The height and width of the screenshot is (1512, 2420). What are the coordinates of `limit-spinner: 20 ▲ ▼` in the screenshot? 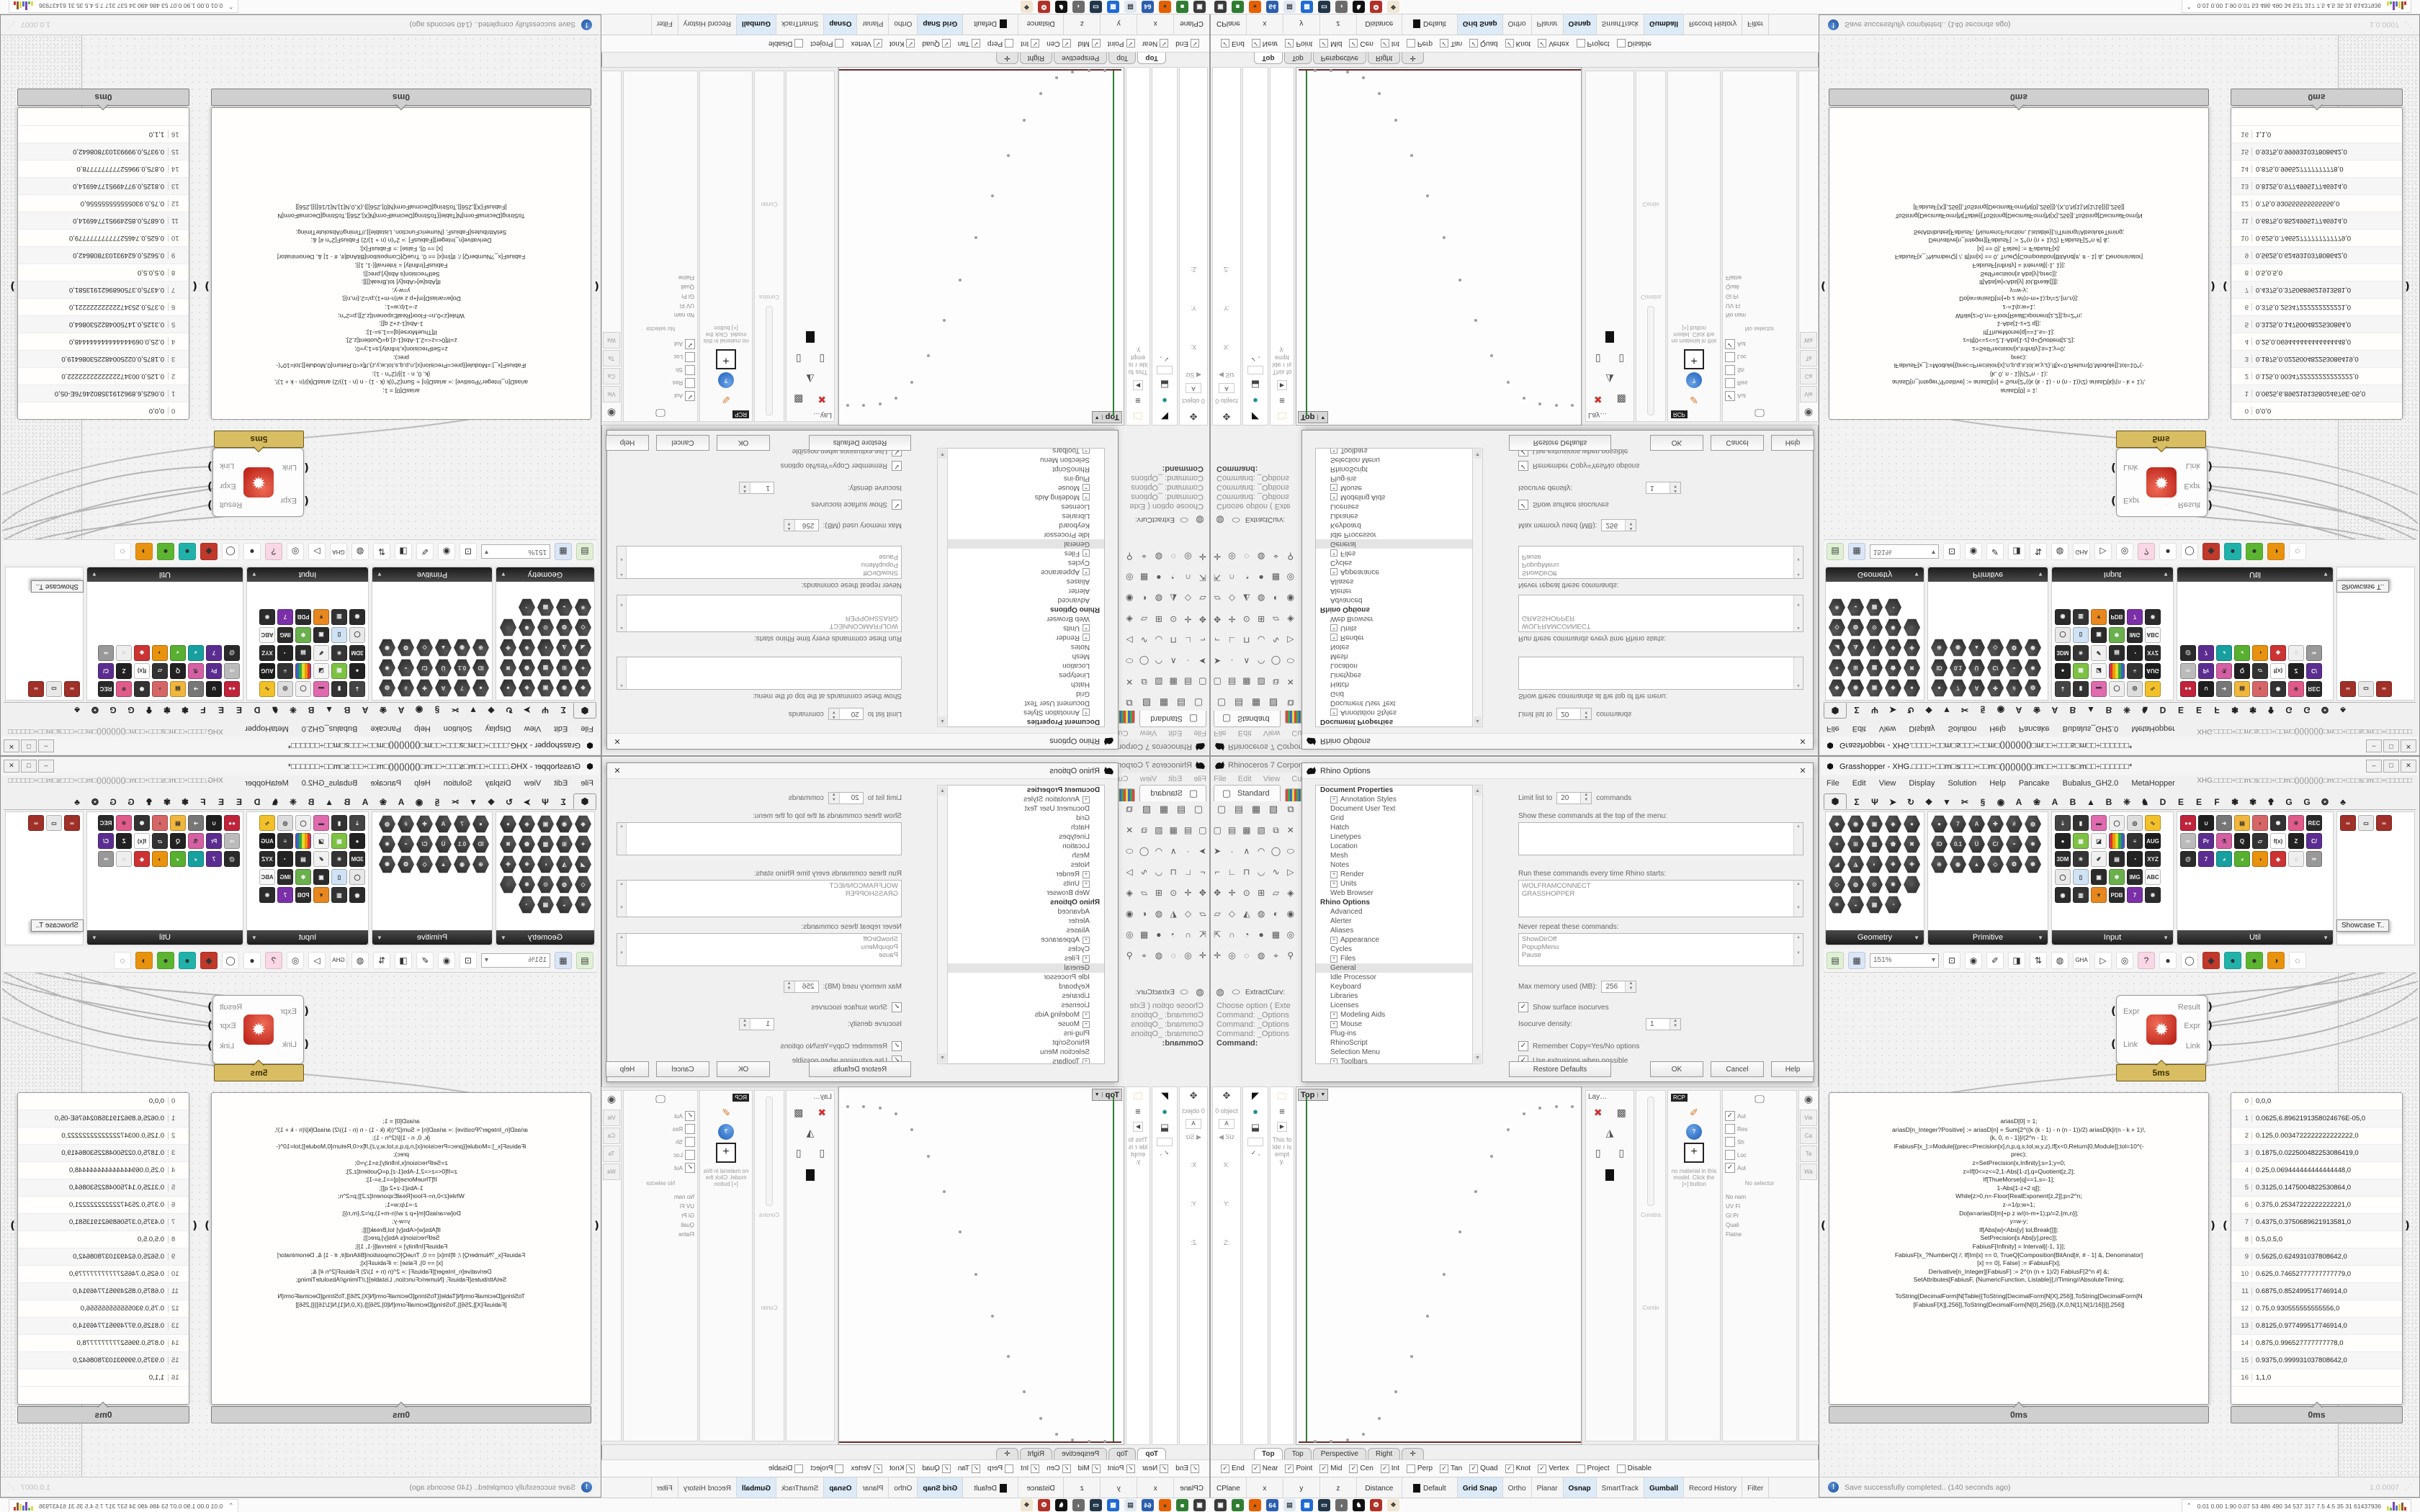 It's located at (846, 714).